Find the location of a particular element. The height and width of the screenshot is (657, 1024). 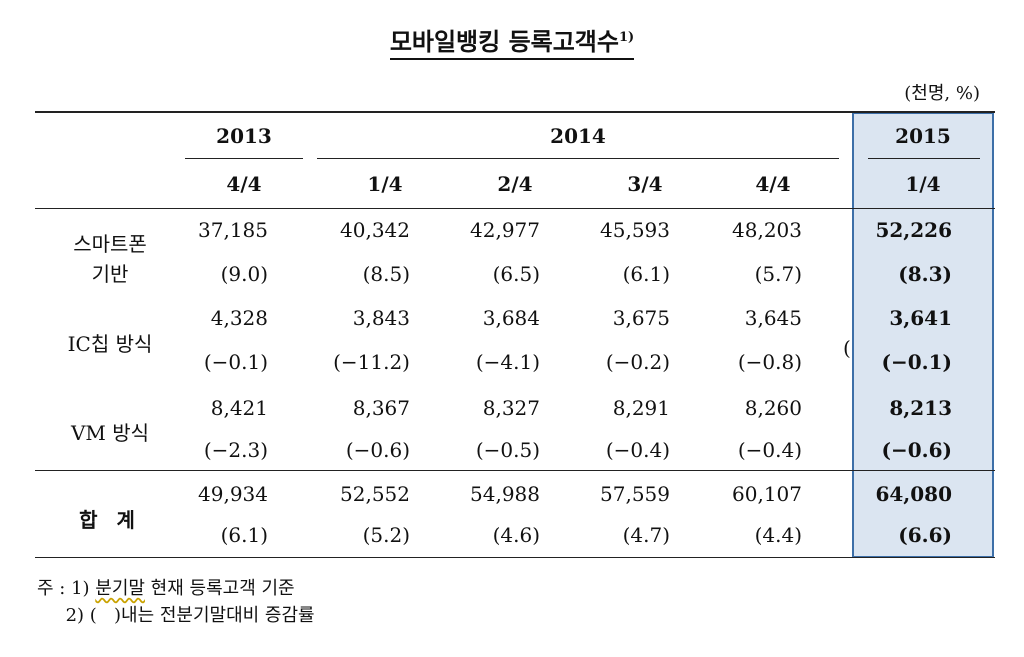

title-footnote-mark: 1) is located at coordinates (626, 37).